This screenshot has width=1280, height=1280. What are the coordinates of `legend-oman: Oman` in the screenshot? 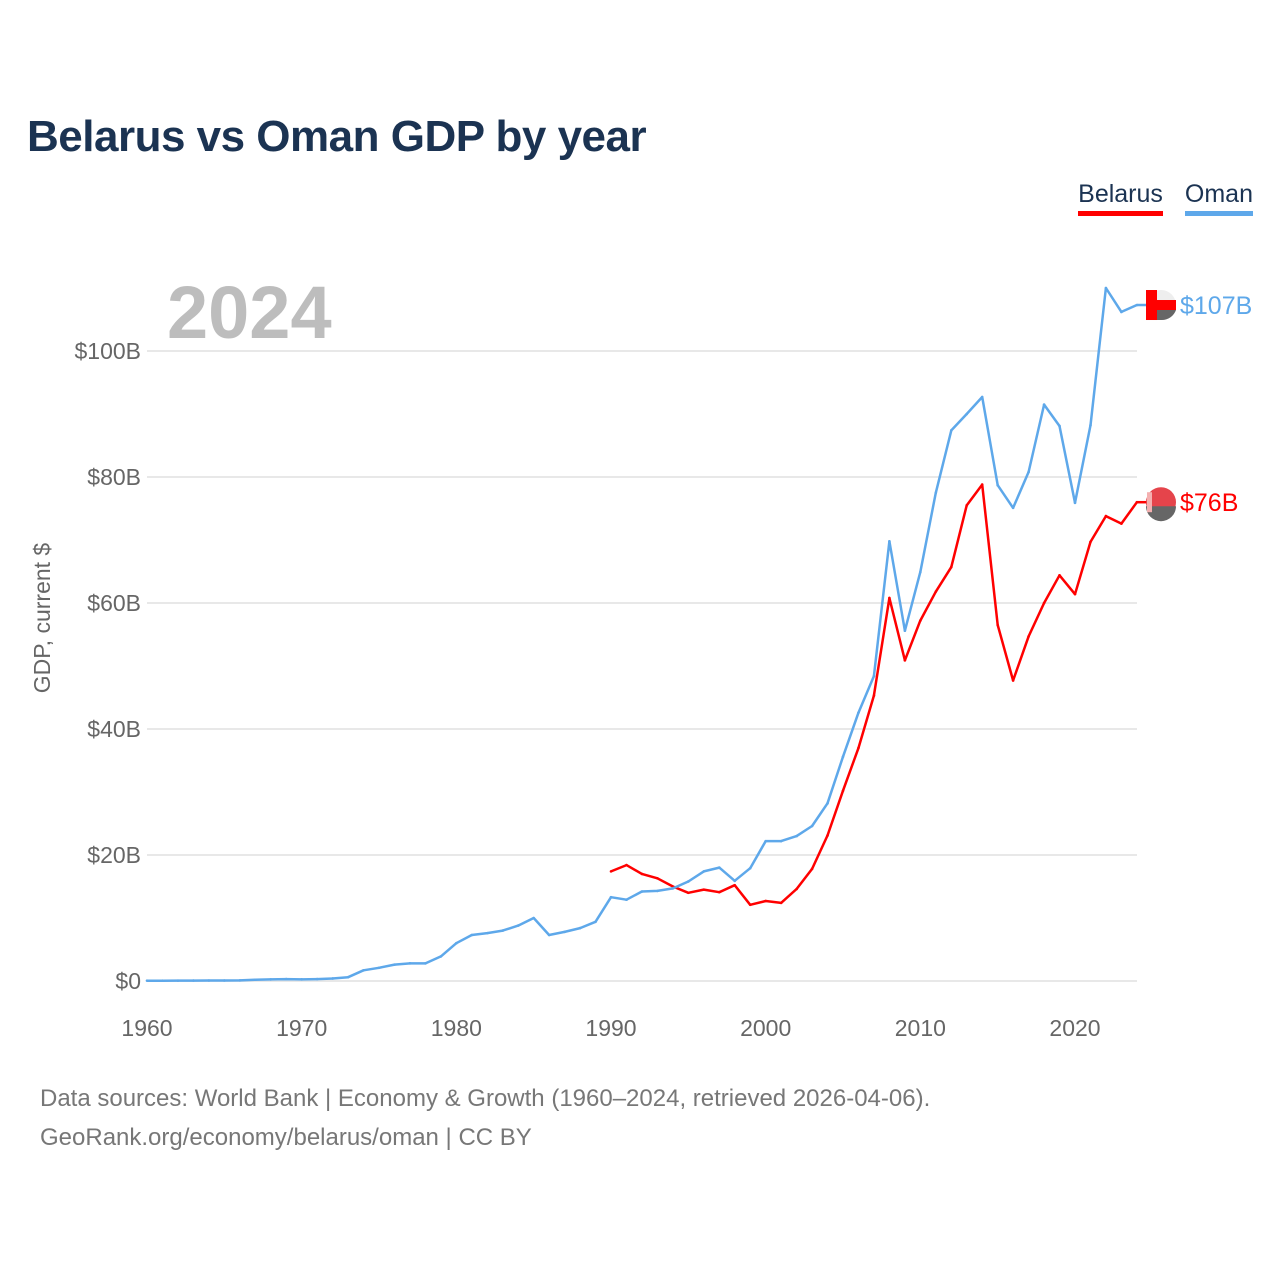 It's located at (1218, 198).